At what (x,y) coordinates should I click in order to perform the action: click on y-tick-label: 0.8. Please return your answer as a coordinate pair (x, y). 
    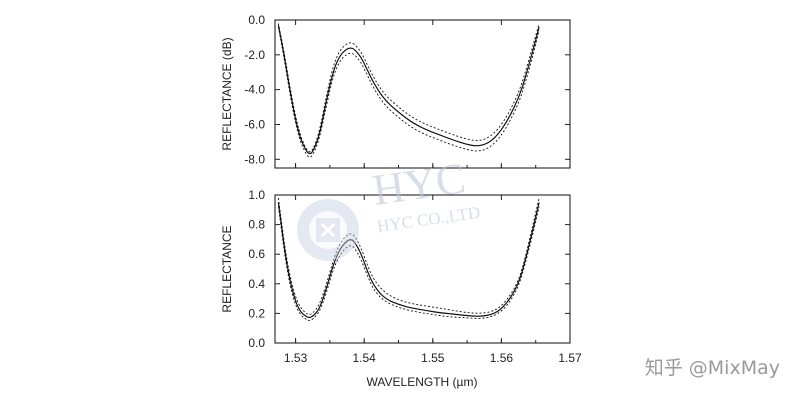
    Looking at the image, I should click on (256, 225).